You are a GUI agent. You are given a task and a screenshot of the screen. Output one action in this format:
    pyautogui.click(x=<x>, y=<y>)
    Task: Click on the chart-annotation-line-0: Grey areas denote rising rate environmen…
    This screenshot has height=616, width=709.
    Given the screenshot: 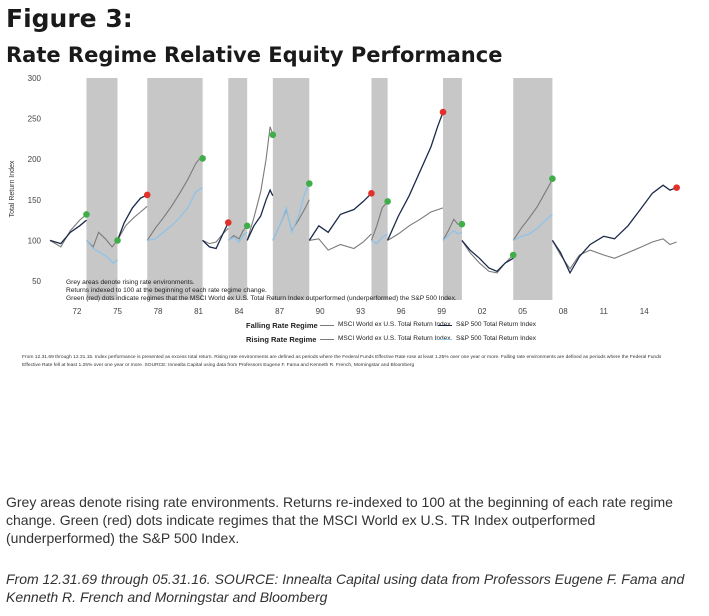 What is the action you would take?
    pyautogui.click(x=130, y=282)
    